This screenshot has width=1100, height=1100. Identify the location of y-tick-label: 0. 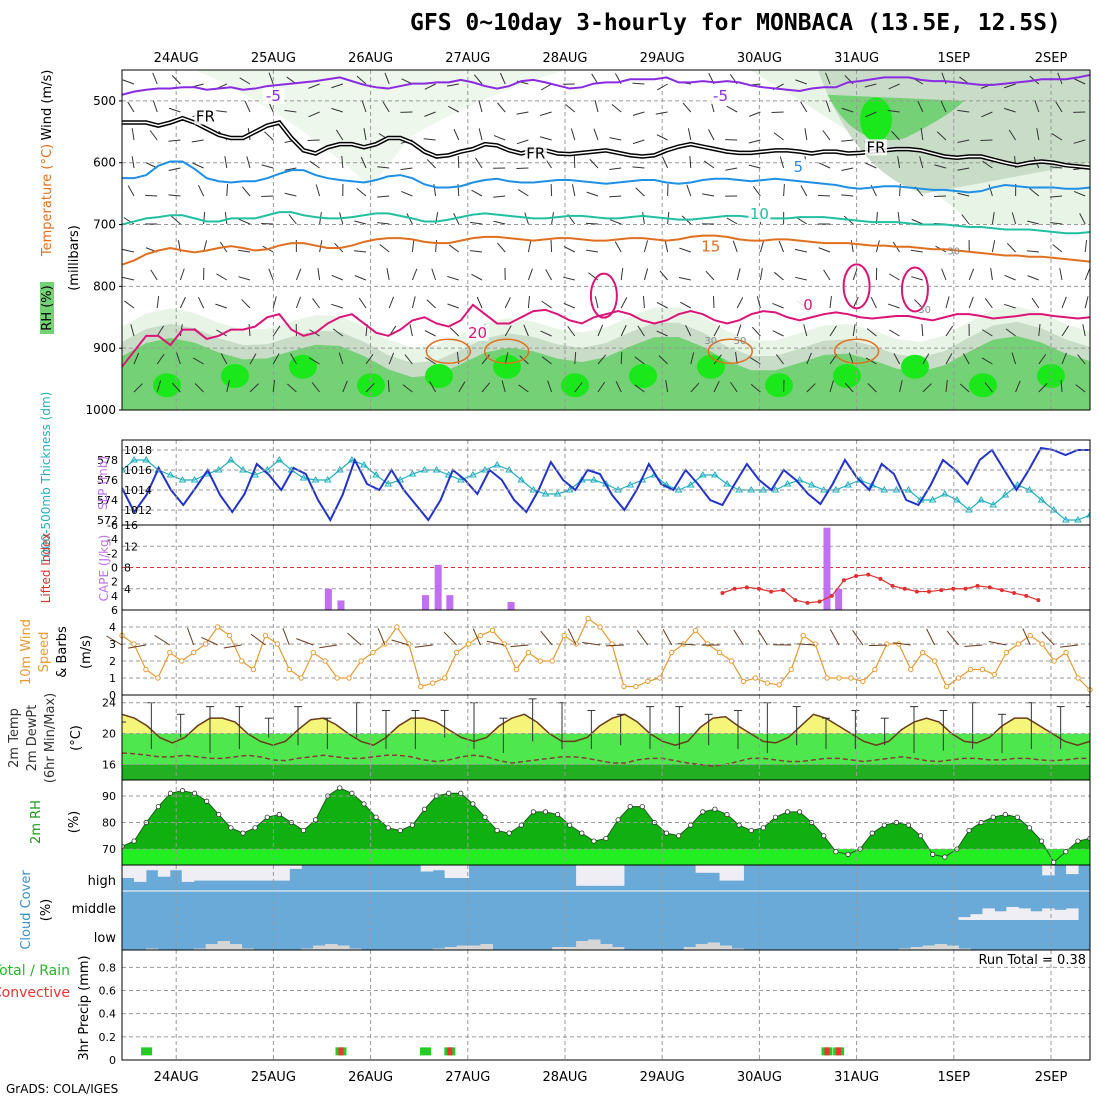
(112, 1060).